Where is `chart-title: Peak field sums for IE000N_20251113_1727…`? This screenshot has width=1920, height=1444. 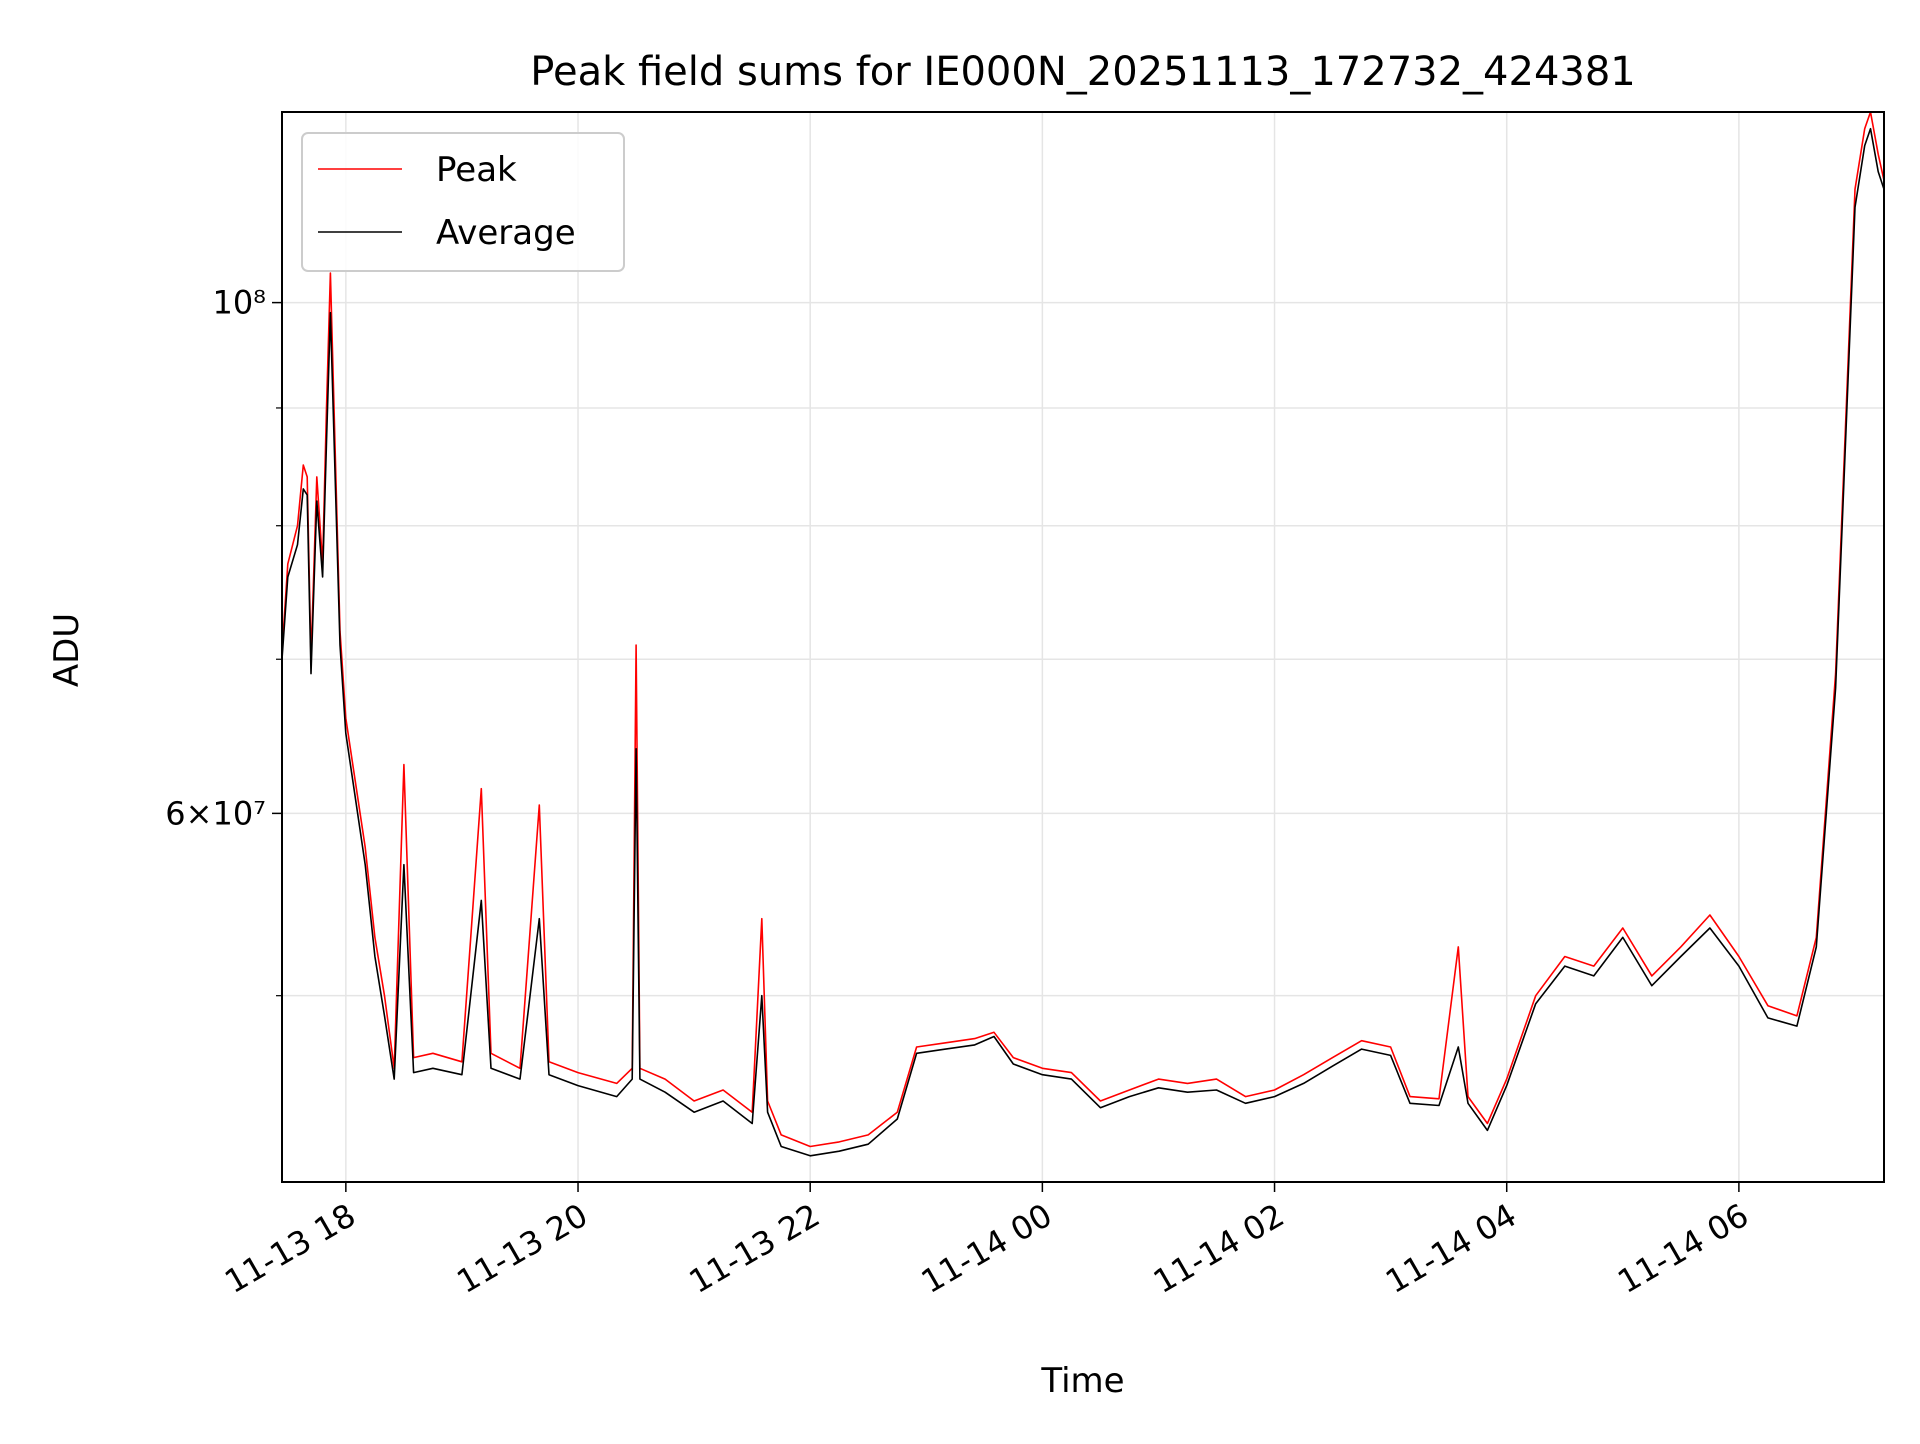 chart-title: Peak field sums for IE000N_20251113_1727… is located at coordinates (1082, 72).